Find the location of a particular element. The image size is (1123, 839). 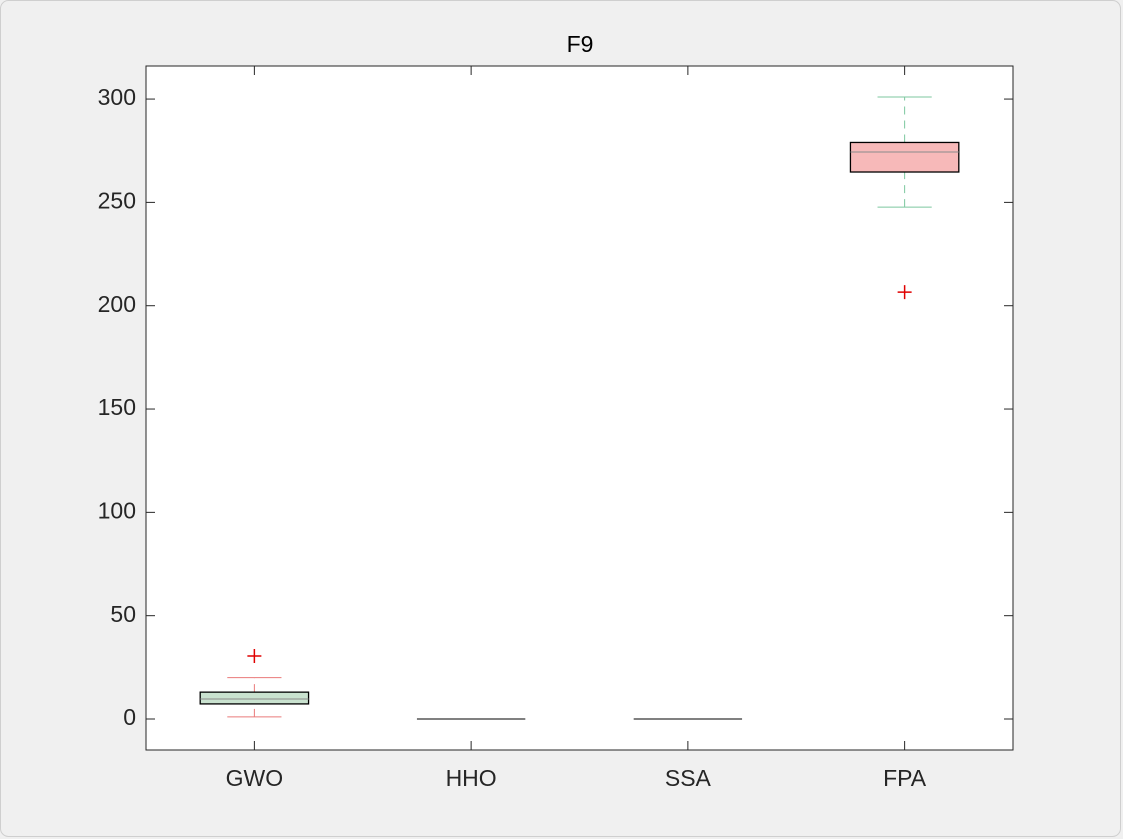

y-tick-label: 100 is located at coordinates (117, 510).